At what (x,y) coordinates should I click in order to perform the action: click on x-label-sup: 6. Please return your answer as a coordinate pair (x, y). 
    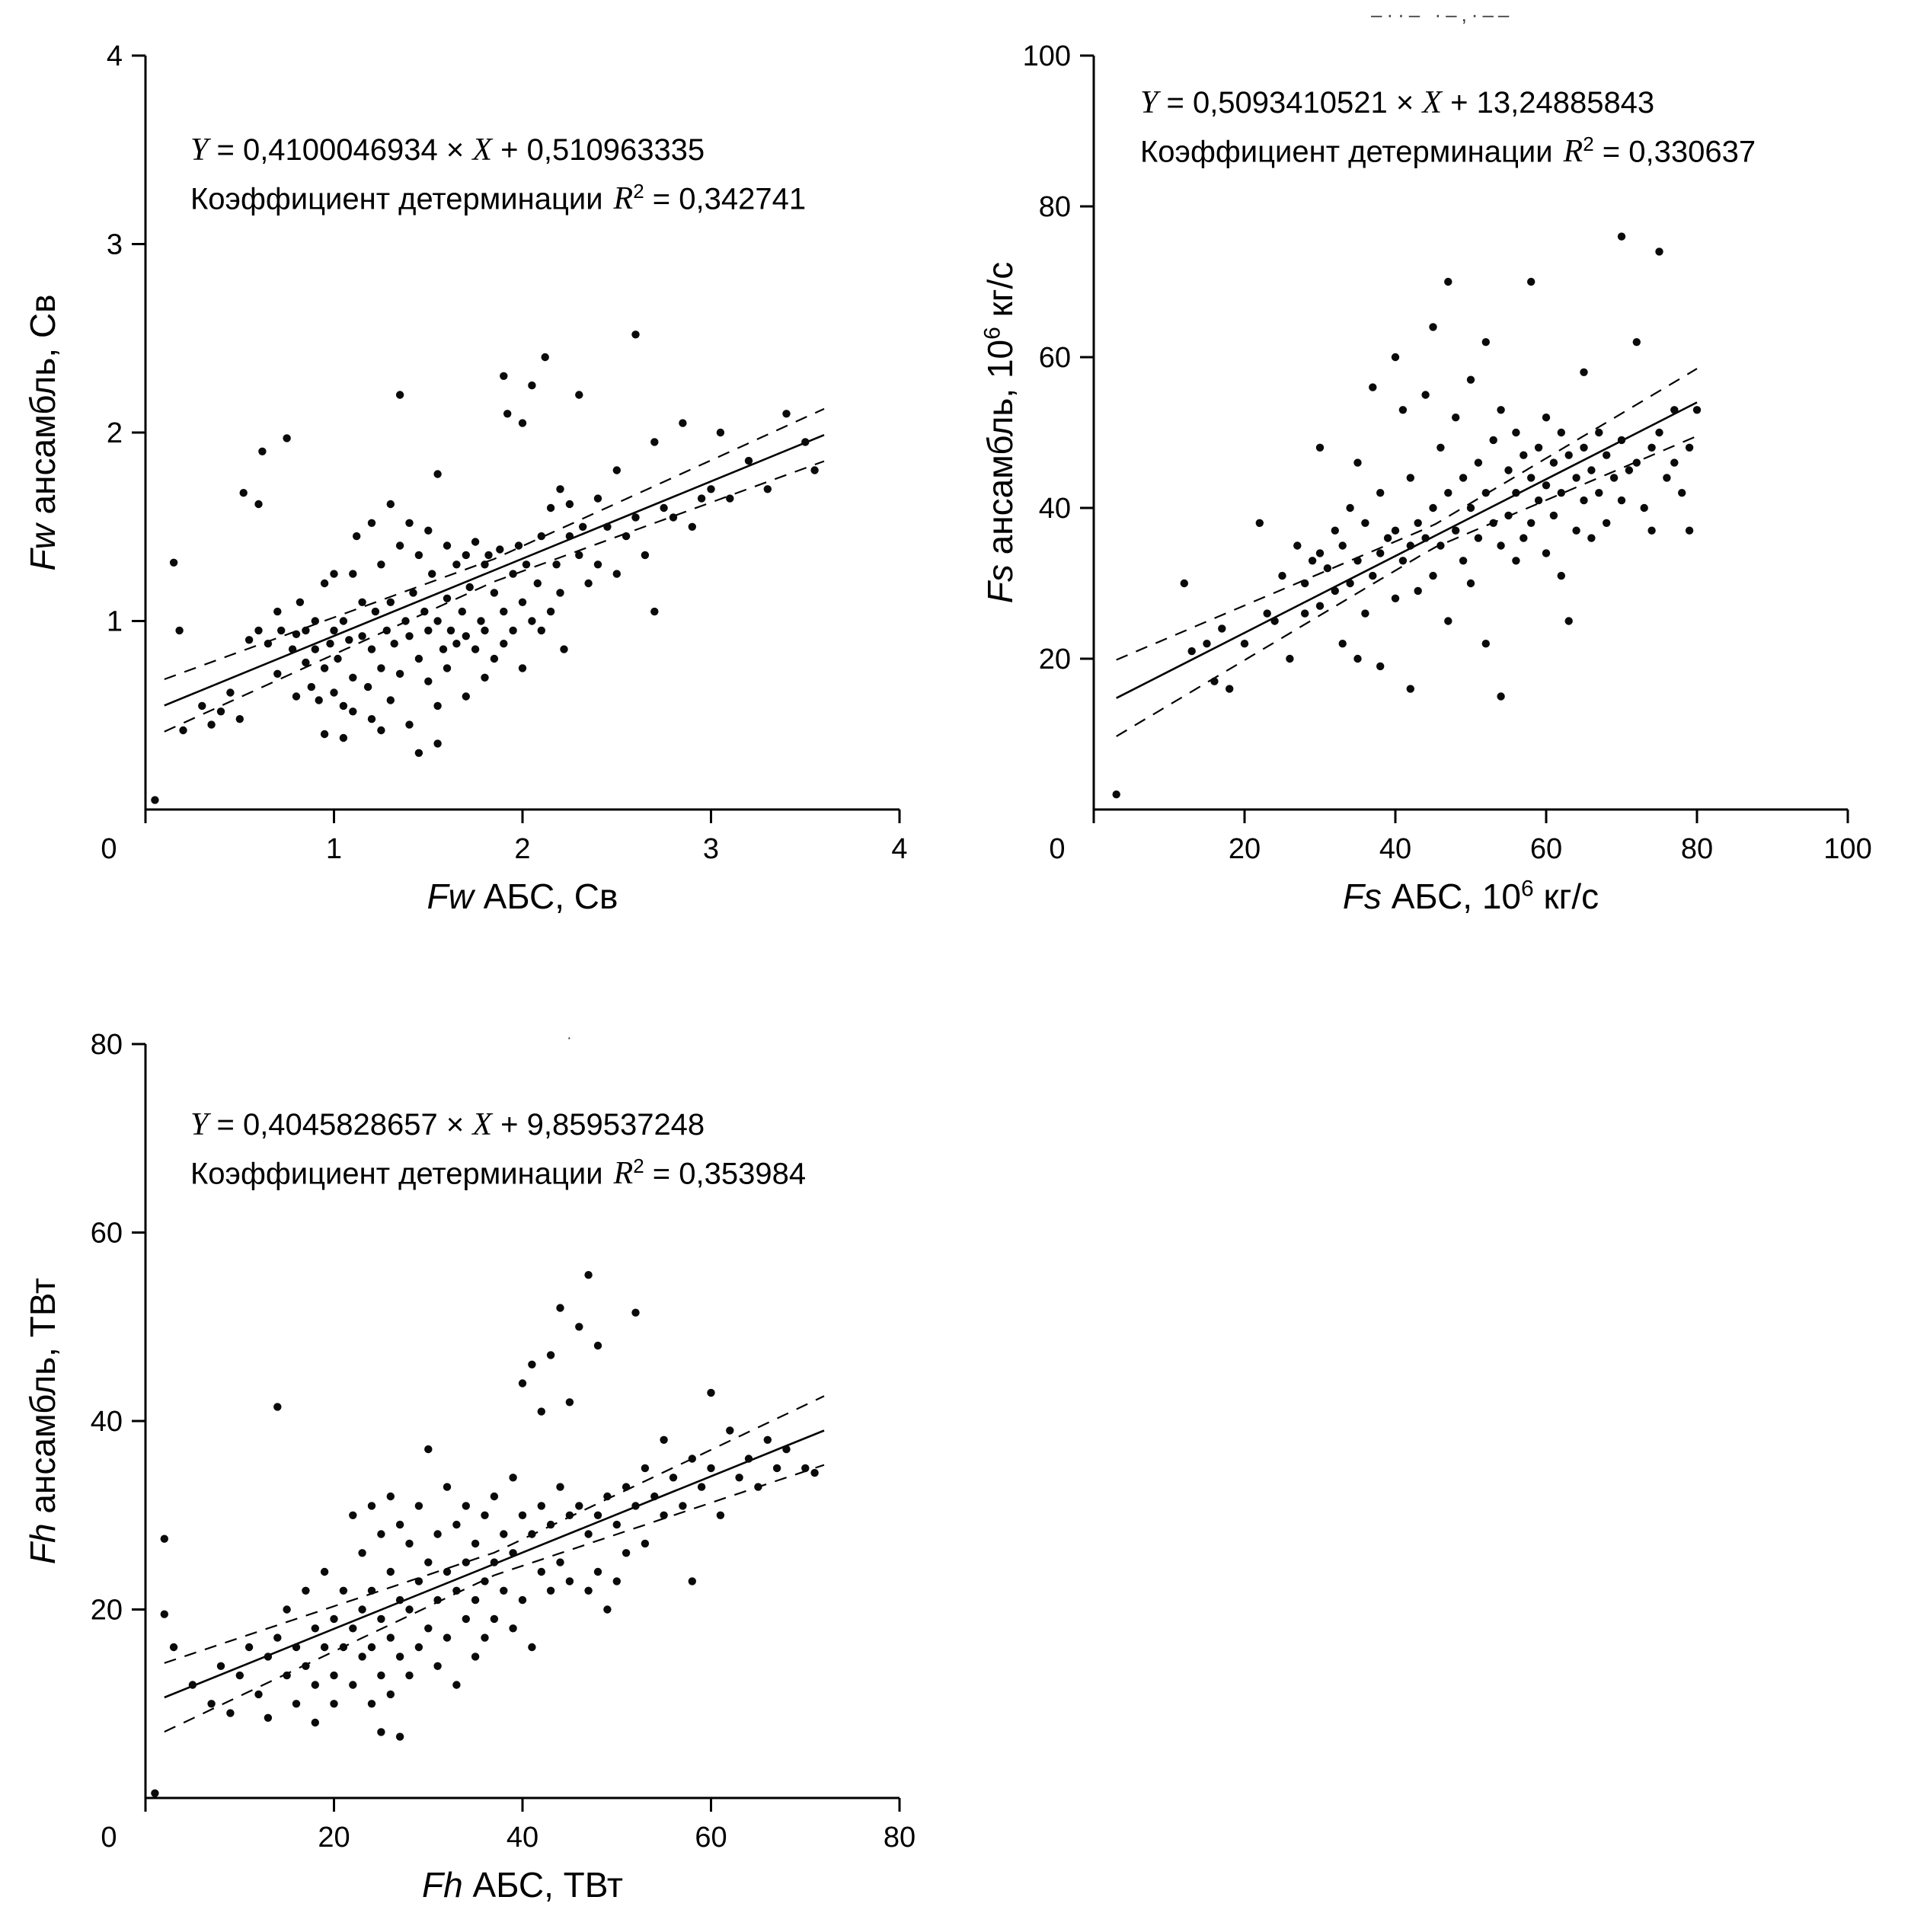
    Looking at the image, I should click on (1527, 889).